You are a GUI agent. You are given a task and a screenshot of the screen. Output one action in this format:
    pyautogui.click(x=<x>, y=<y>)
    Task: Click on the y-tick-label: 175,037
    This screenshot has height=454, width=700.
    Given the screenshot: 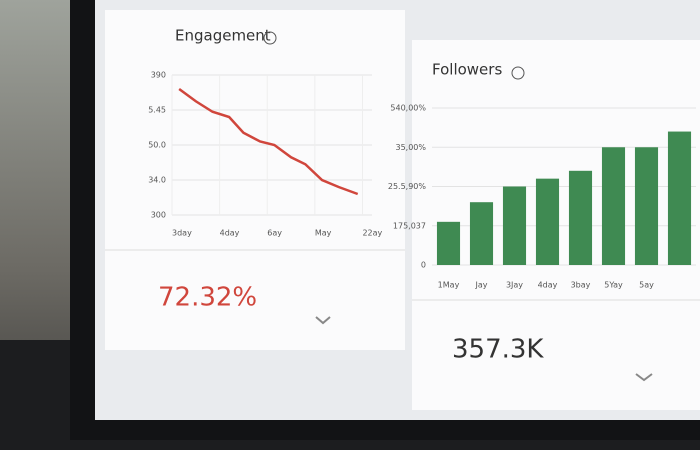 What is the action you would take?
    pyautogui.click(x=409, y=225)
    